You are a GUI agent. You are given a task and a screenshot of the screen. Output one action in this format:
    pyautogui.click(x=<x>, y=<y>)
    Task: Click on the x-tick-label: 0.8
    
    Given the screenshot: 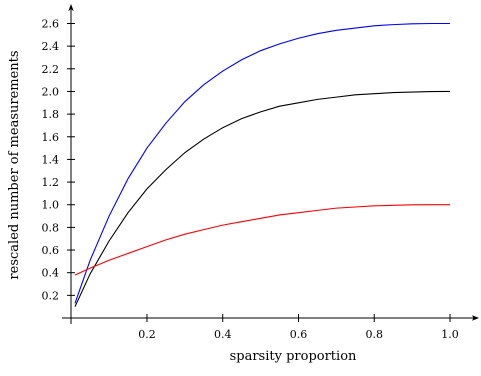 What is the action you would take?
    pyautogui.click(x=374, y=334)
    